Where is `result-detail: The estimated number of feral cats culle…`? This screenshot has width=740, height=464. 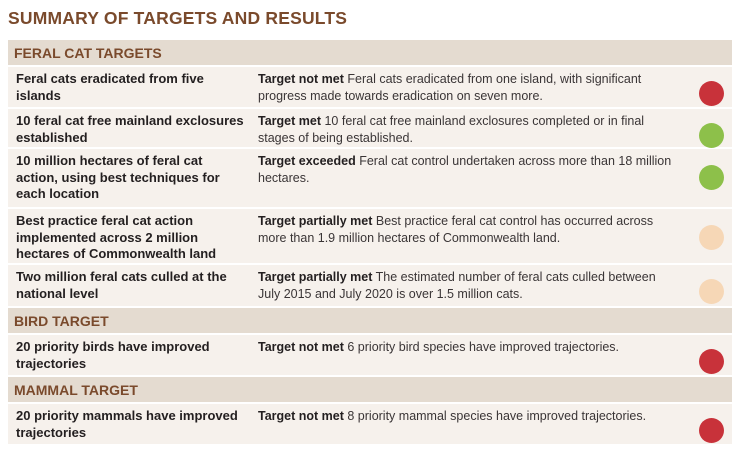
result-detail: The estimated number of feral cats culle… is located at coordinates (457, 285).